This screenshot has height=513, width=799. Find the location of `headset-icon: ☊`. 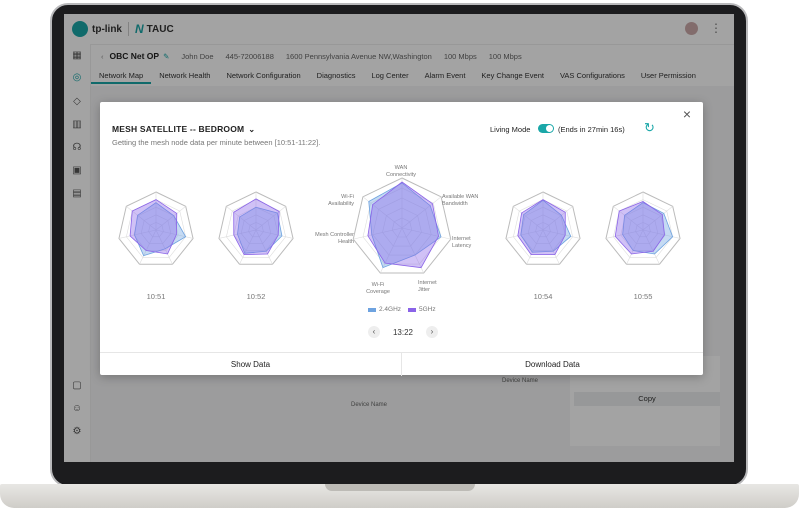

headset-icon: ☊ is located at coordinates (77, 147).